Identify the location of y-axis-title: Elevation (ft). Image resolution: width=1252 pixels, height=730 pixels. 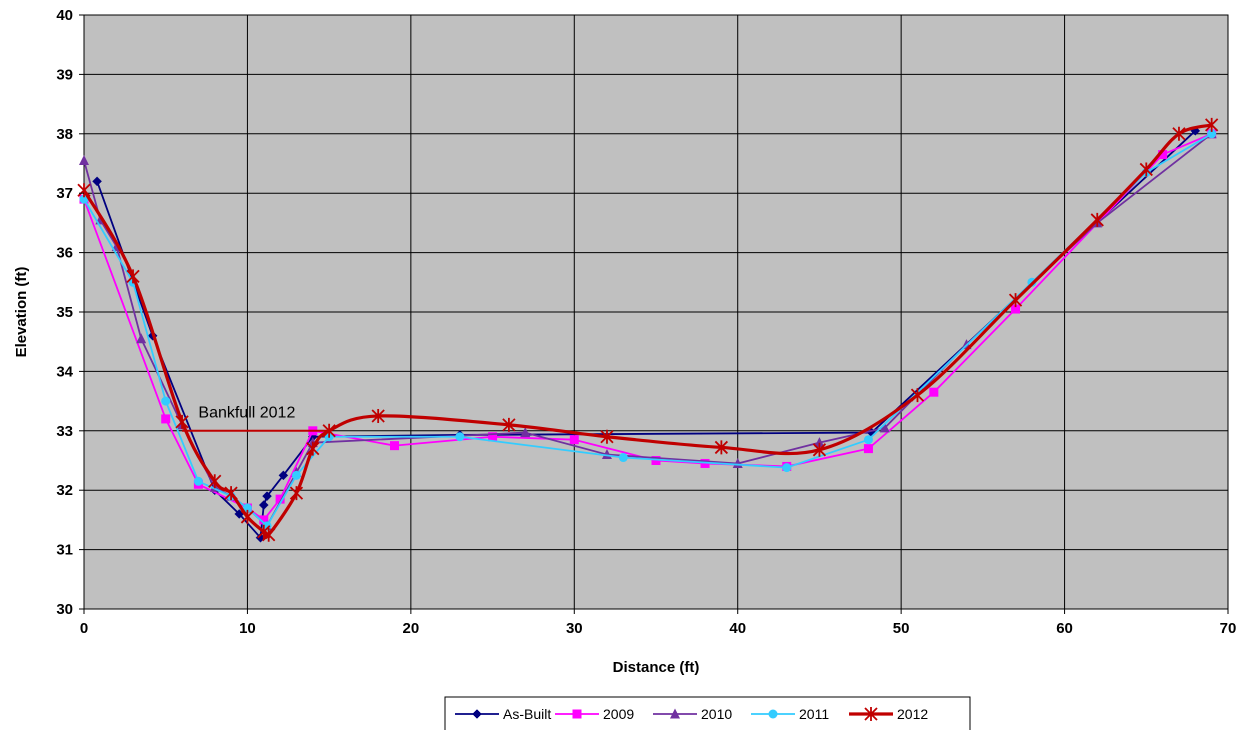
(21, 312).